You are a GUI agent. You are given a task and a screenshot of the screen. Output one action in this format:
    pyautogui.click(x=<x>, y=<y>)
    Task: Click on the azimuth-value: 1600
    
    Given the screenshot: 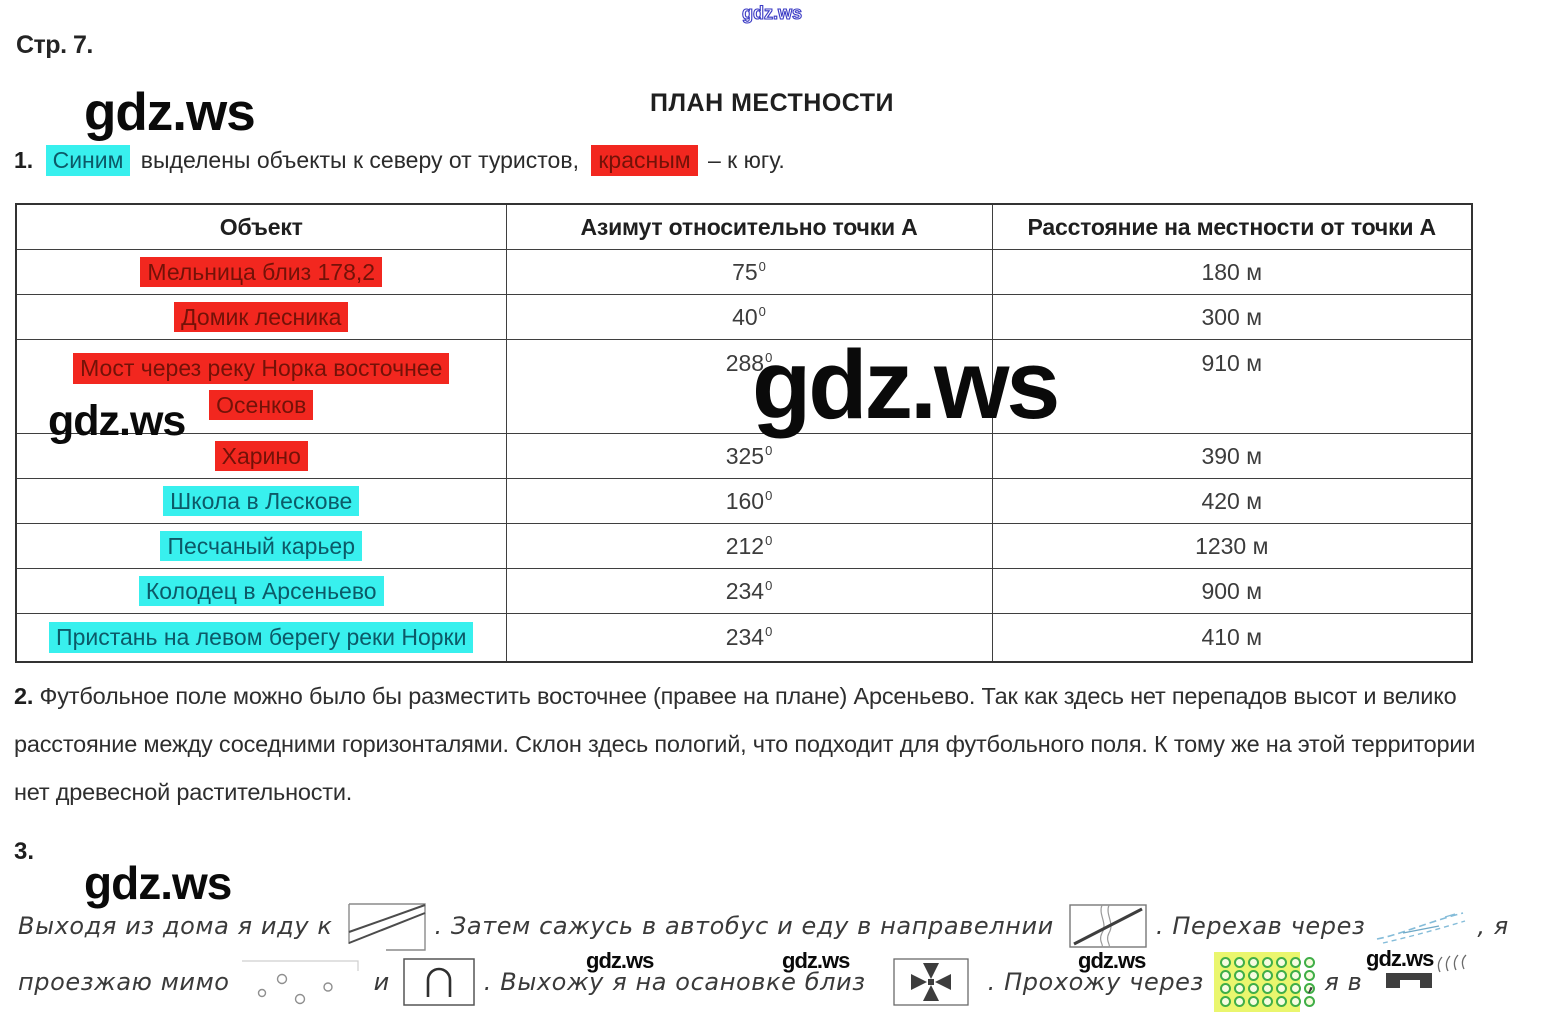 What is the action you would take?
    pyautogui.click(x=749, y=501)
    